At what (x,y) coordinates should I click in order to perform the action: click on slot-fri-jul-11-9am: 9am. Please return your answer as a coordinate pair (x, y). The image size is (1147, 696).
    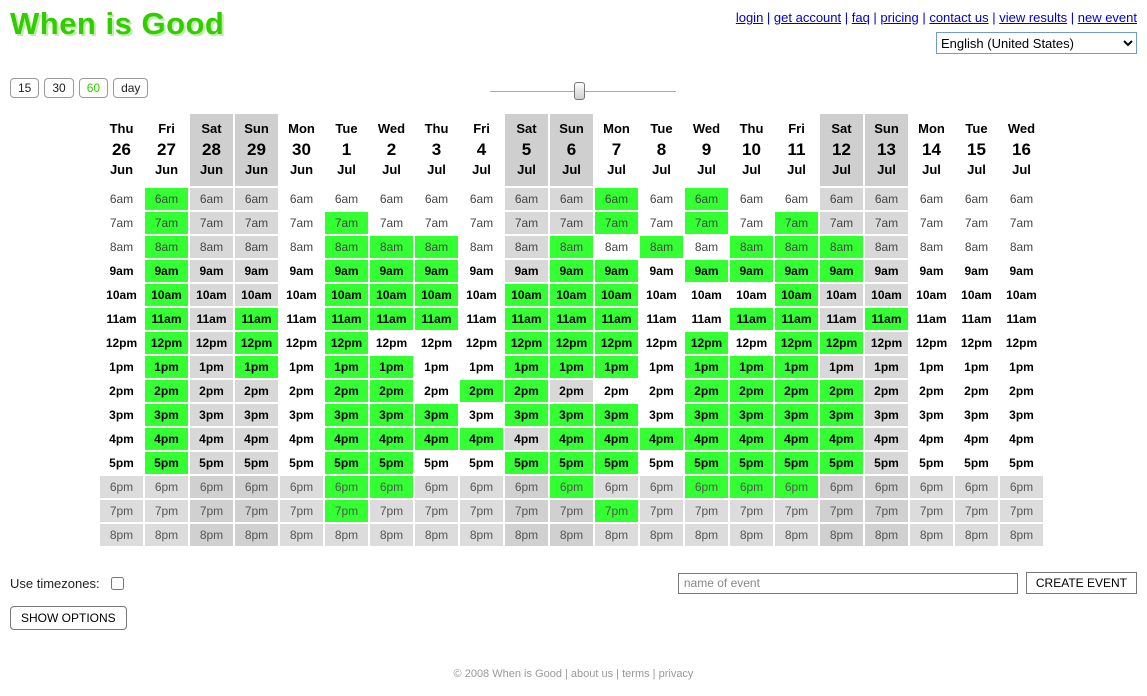
    Looking at the image, I should click on (796, 271).